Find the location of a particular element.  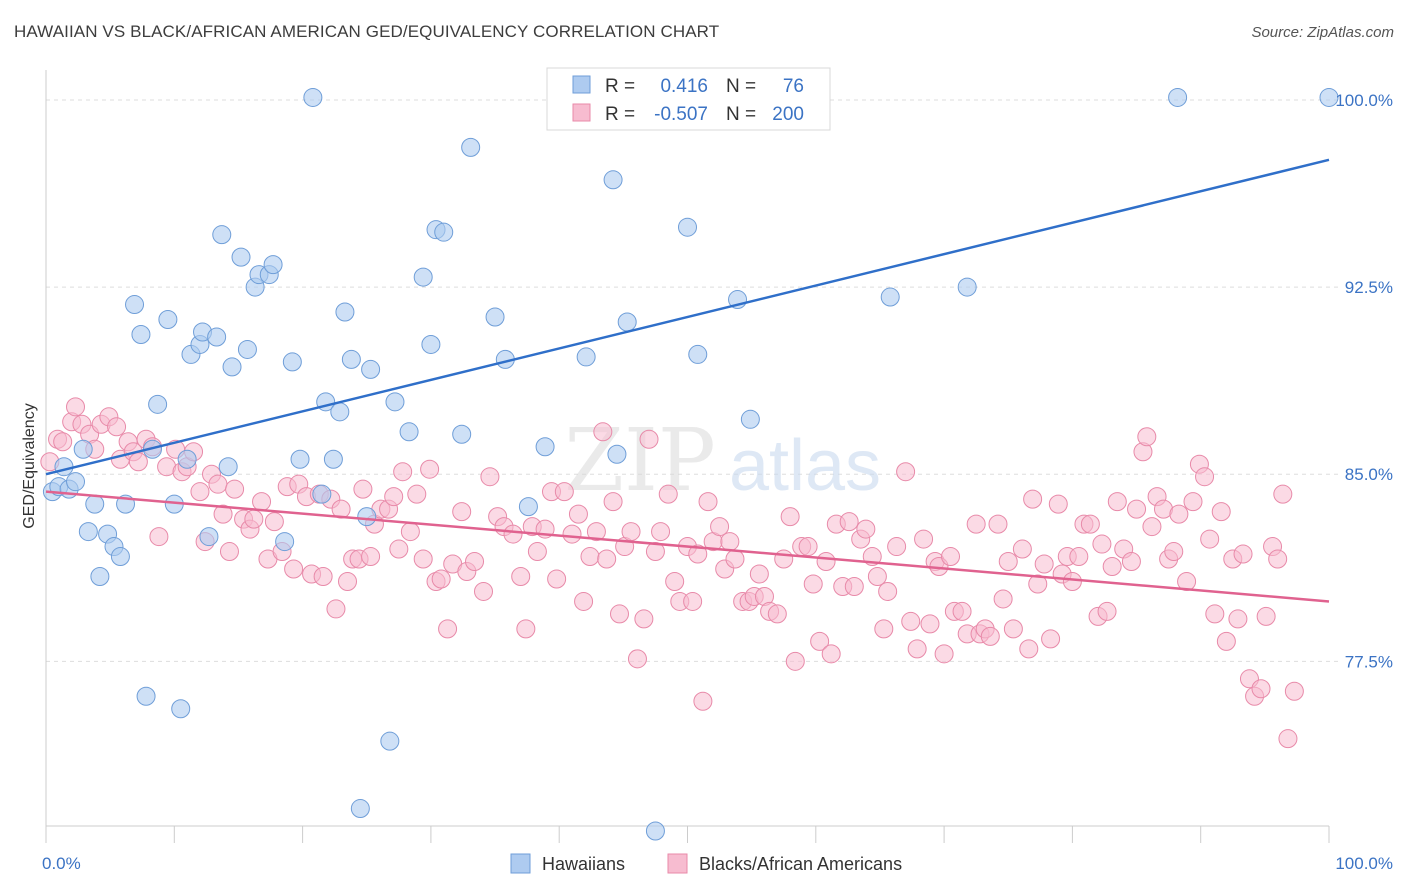

trend-line-black is located at coordinates (687, 546).